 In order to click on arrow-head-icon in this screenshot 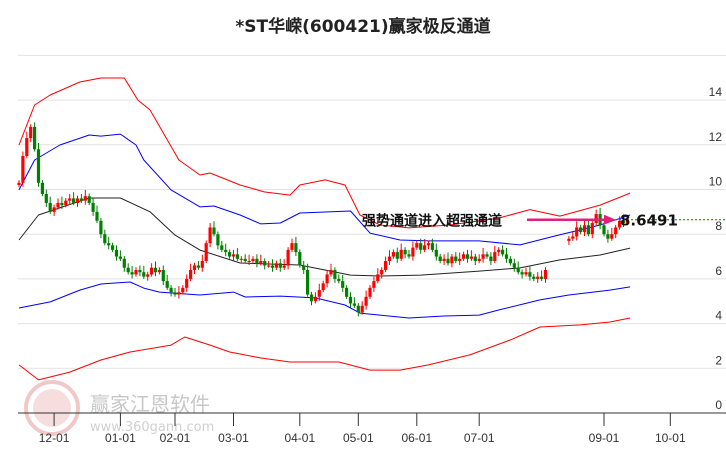, I will do `click(610, 219)`.